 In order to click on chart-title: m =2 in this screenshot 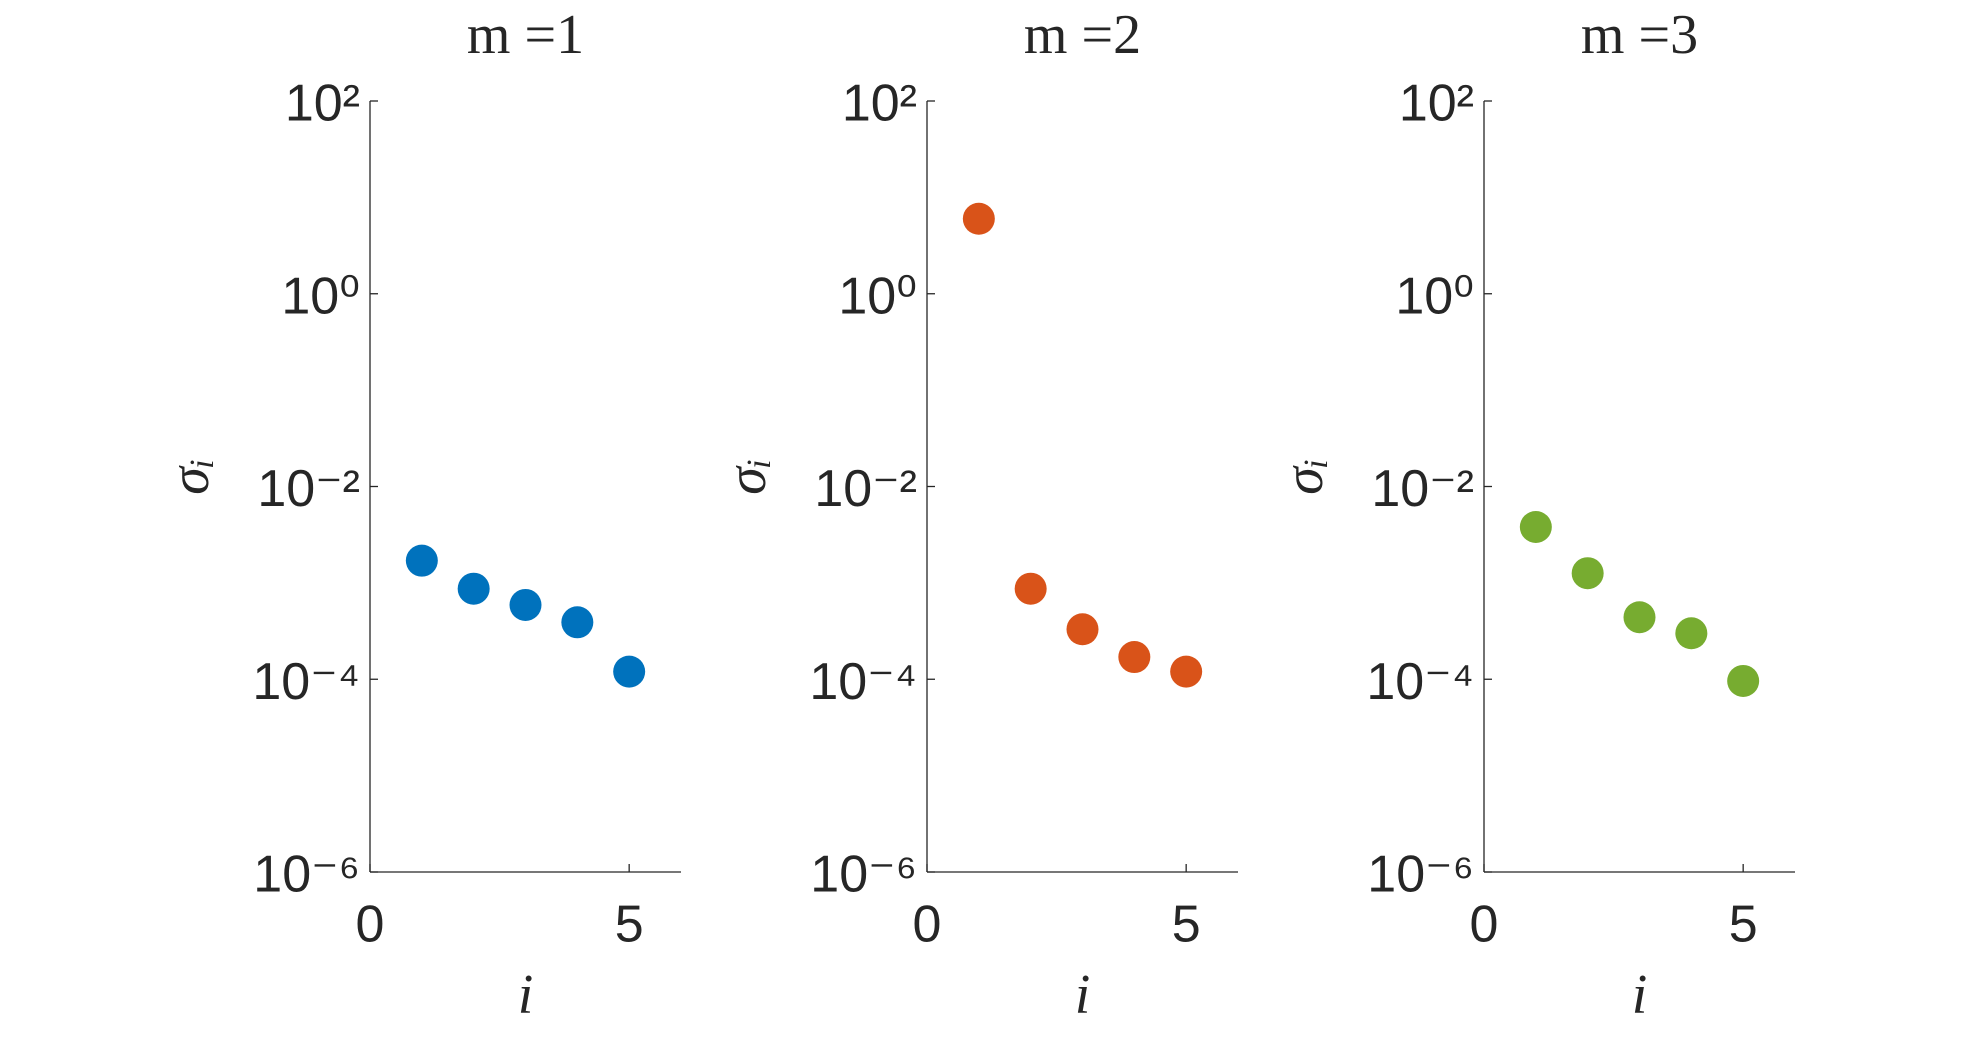, I will do `click(1082, 35)`.